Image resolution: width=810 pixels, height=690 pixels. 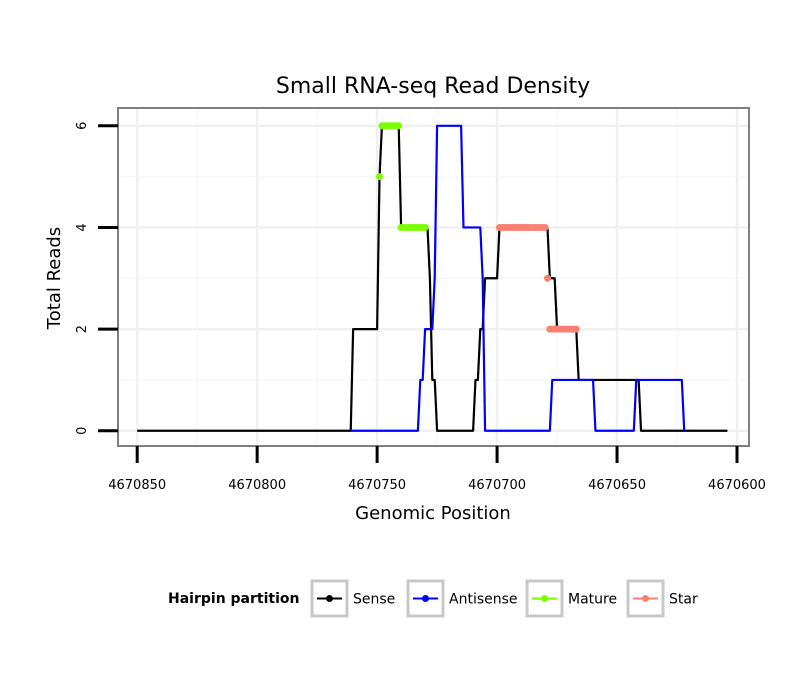 What do you see at coordinates (483, 600) in the screenshot?
I see `legend-label: Antisense` at bounding box center [483, 600].